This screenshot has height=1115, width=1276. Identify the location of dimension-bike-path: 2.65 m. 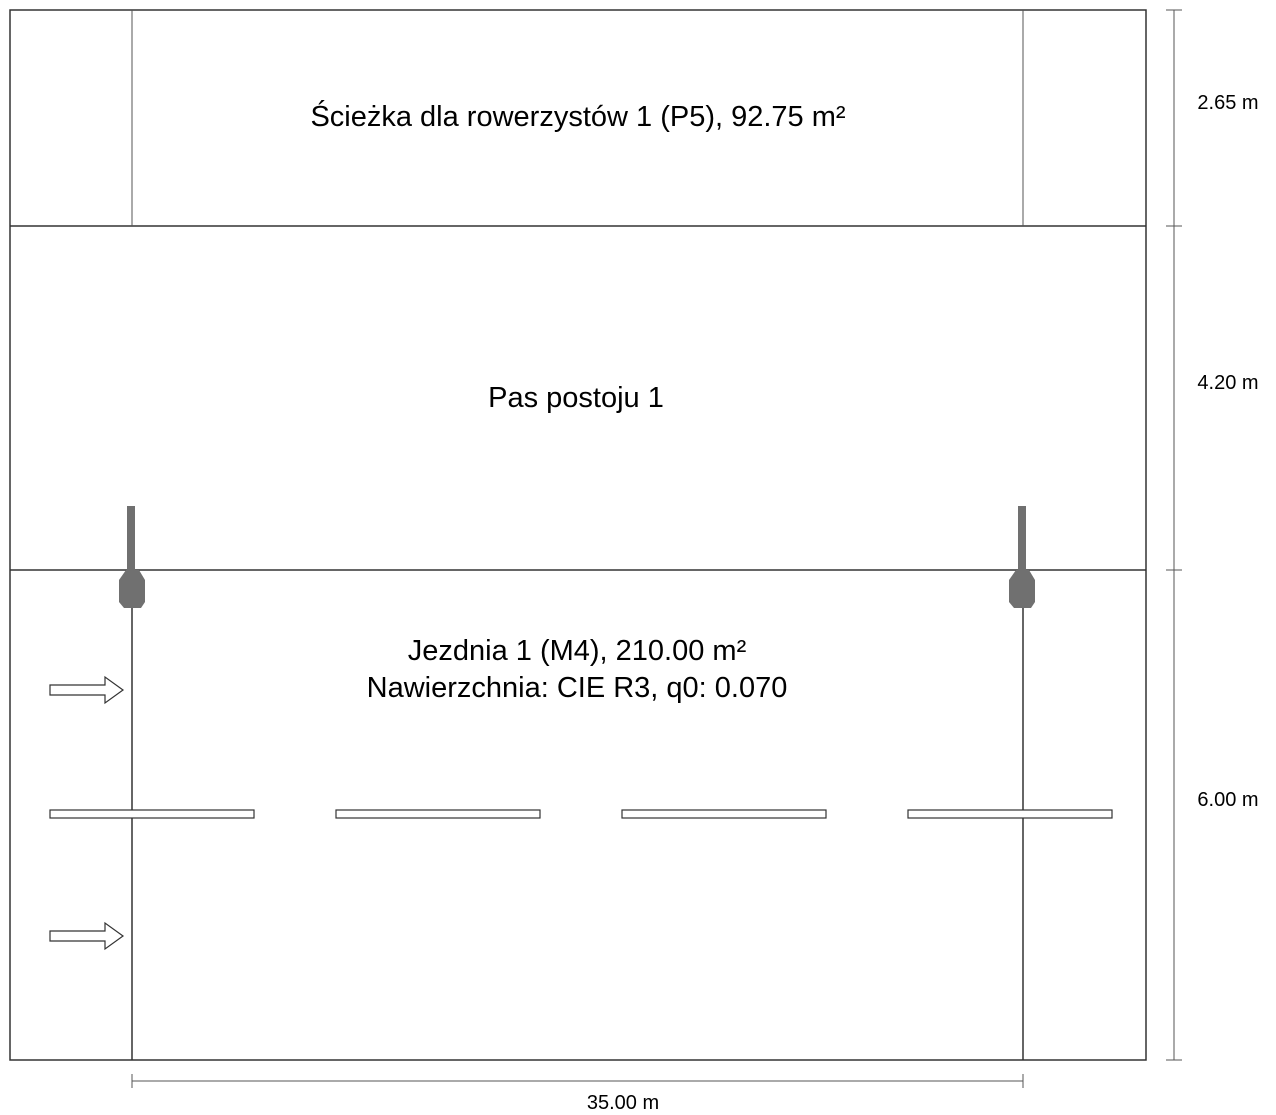
(1227, 103).